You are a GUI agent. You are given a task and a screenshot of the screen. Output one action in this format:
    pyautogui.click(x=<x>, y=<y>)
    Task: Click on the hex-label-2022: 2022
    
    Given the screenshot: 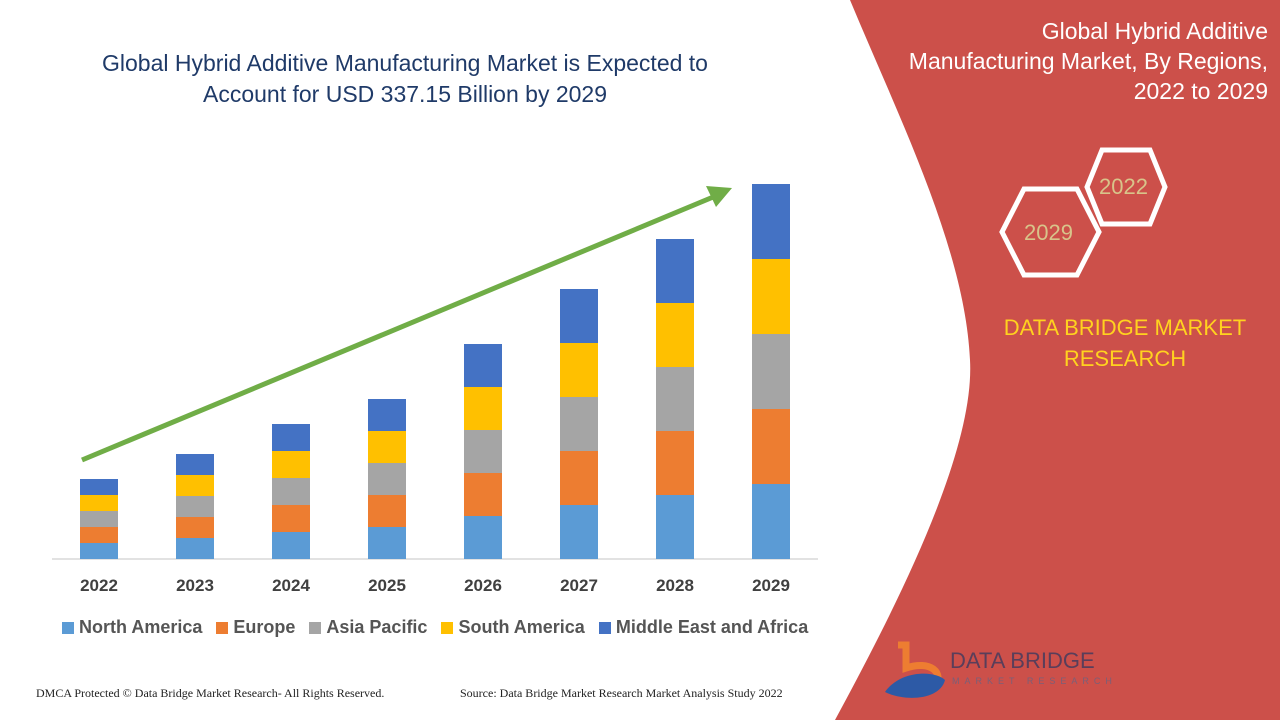 What is the action you would take?
    pyautogui.click(x=1123, y=186)
    